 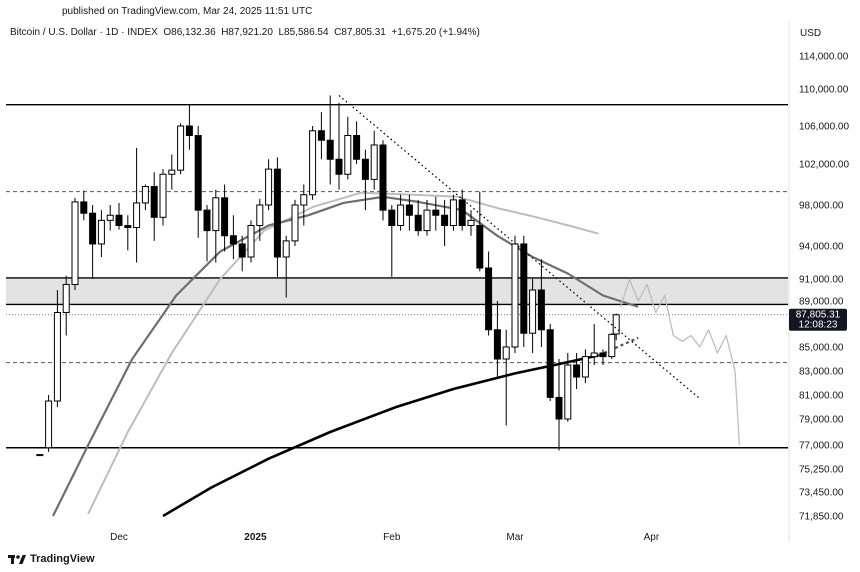 I want to click on y-tick-label: 89,000.00, so click(x=821, y=302).